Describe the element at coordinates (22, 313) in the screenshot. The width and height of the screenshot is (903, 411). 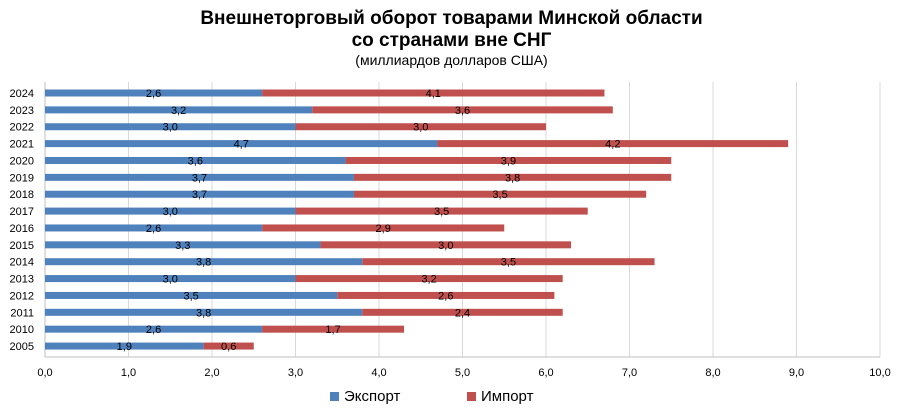
I see `y-category-label: 2011` at that location.